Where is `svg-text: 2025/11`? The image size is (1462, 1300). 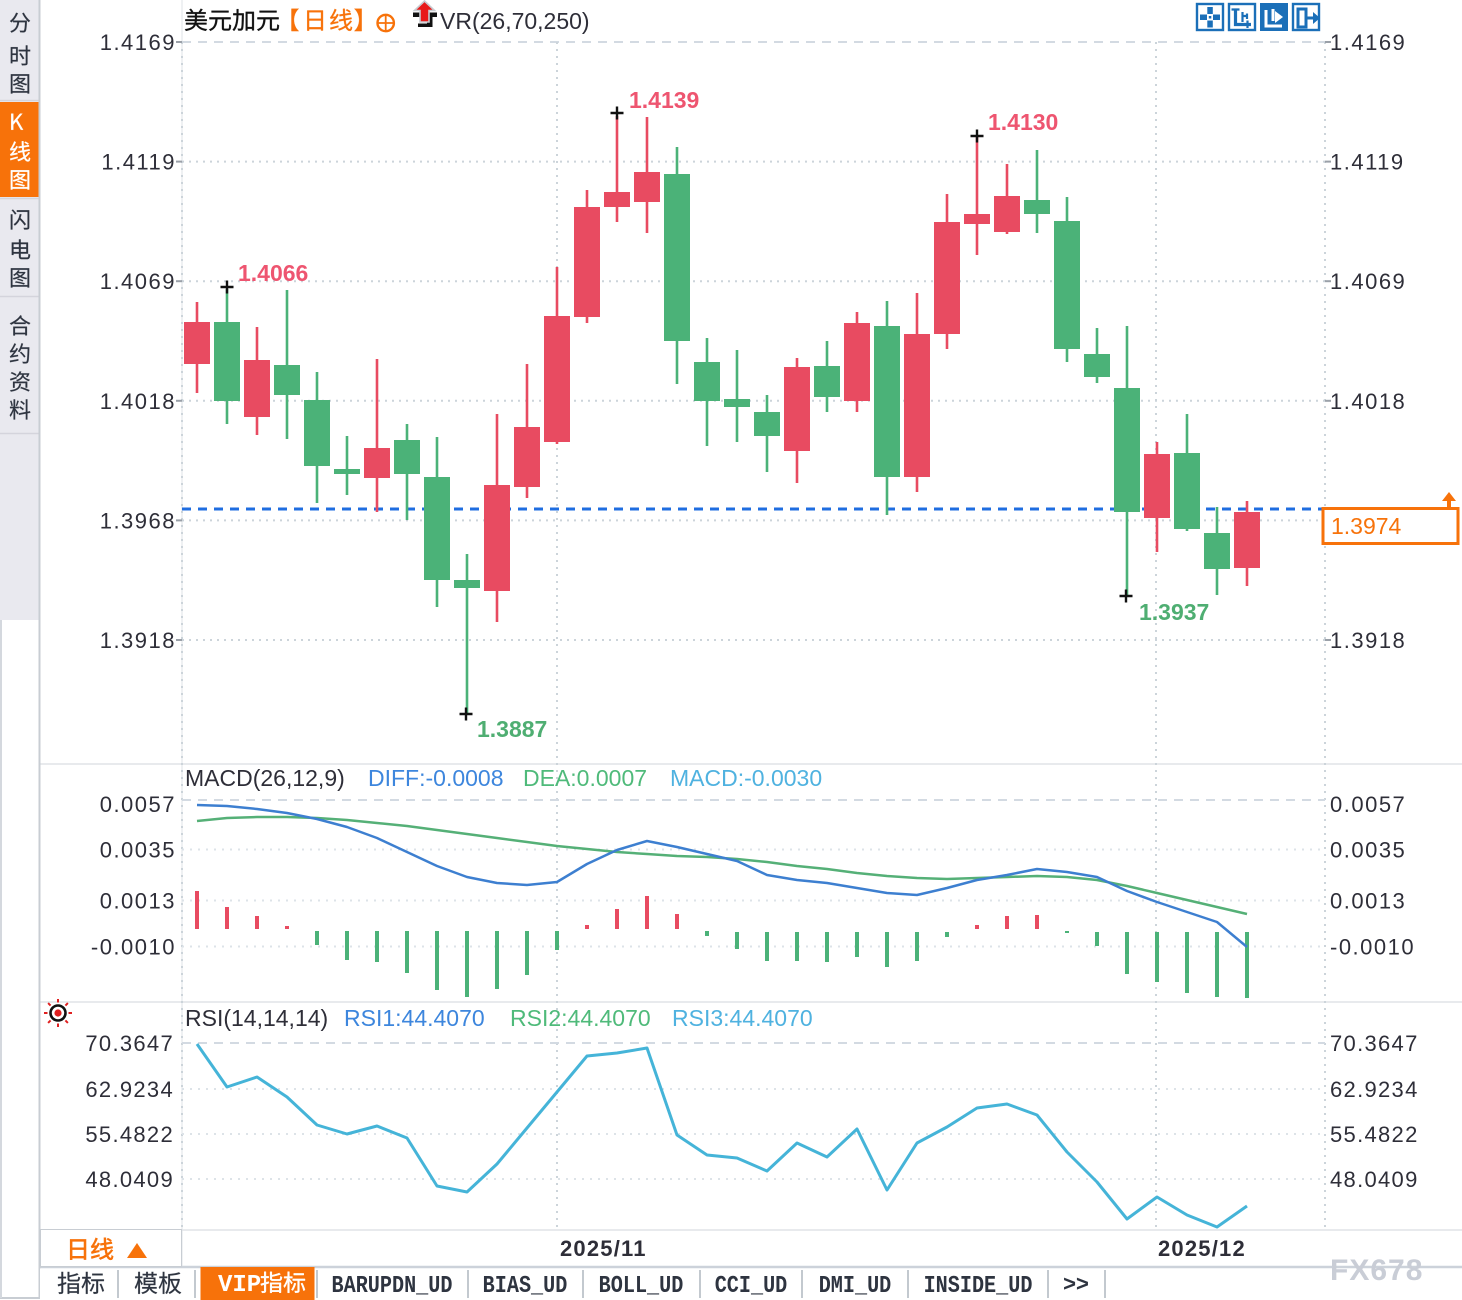 svg-text: 2025/11 is located at coordinates (603, 1248).